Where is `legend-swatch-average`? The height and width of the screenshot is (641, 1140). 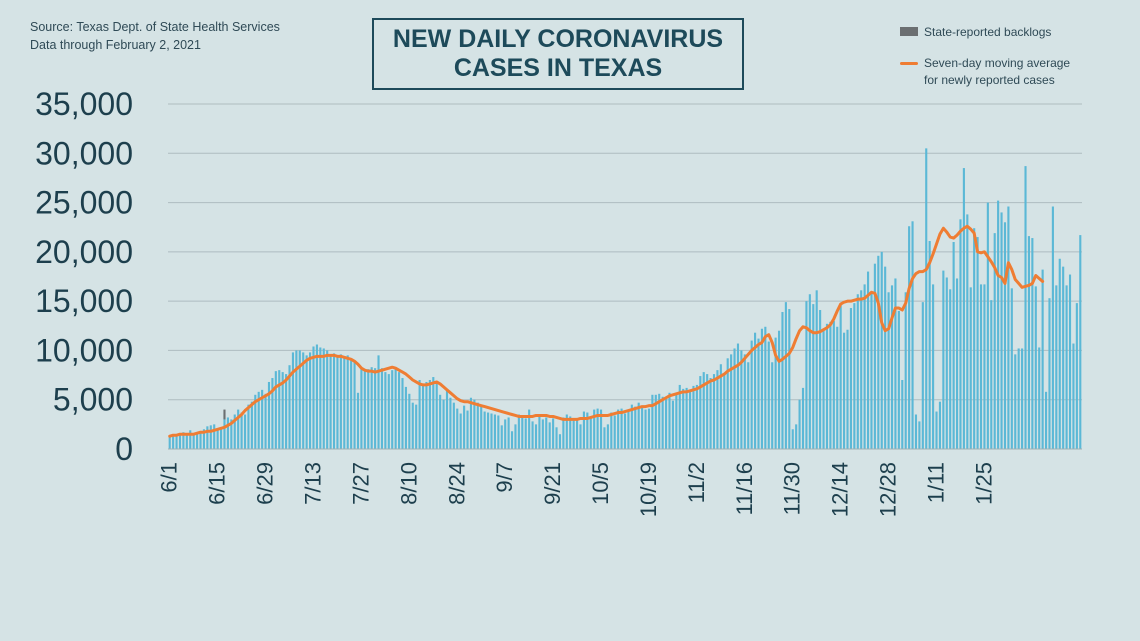
legend-swatch-average is located at coordinates (909, 63).